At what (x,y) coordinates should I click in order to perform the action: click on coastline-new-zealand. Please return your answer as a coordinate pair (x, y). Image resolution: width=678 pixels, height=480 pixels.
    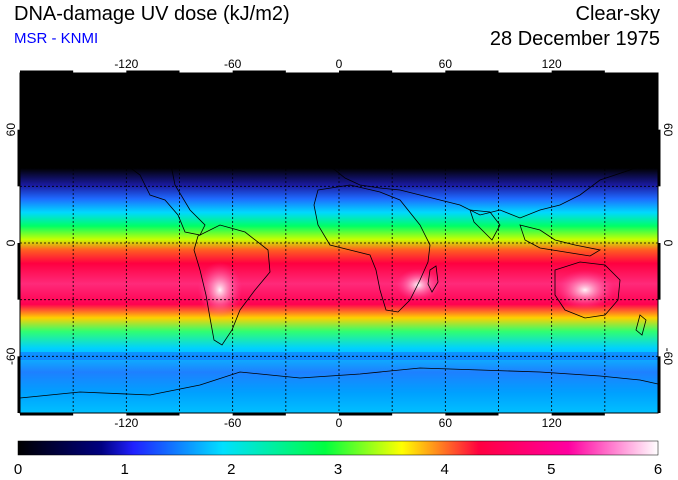
    Looking at the image, I should click on (641, 325).